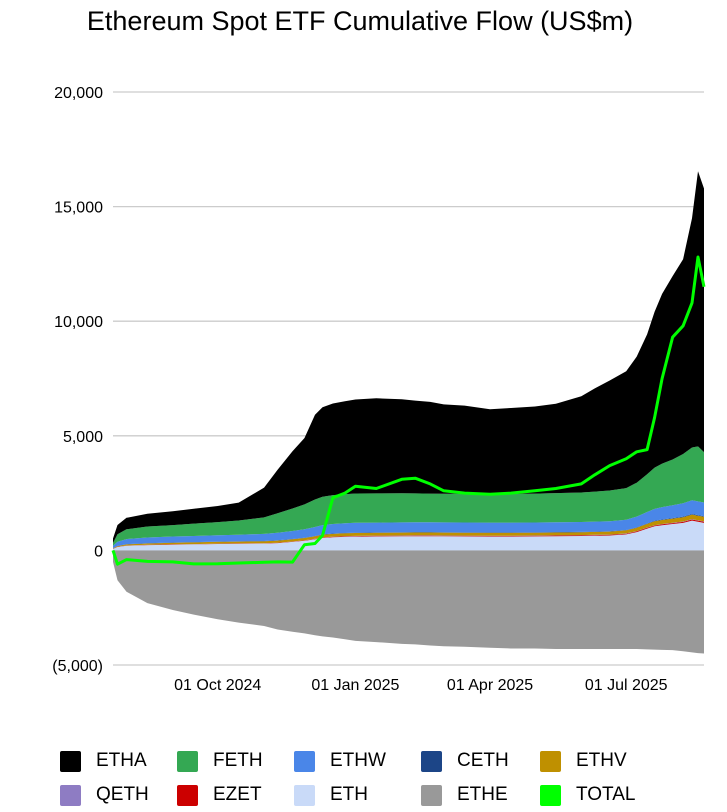  What do you see at coordinates (482, 794) in the screenshot?
I see `legend-label: ETHE` at bounding box center [482, 794].